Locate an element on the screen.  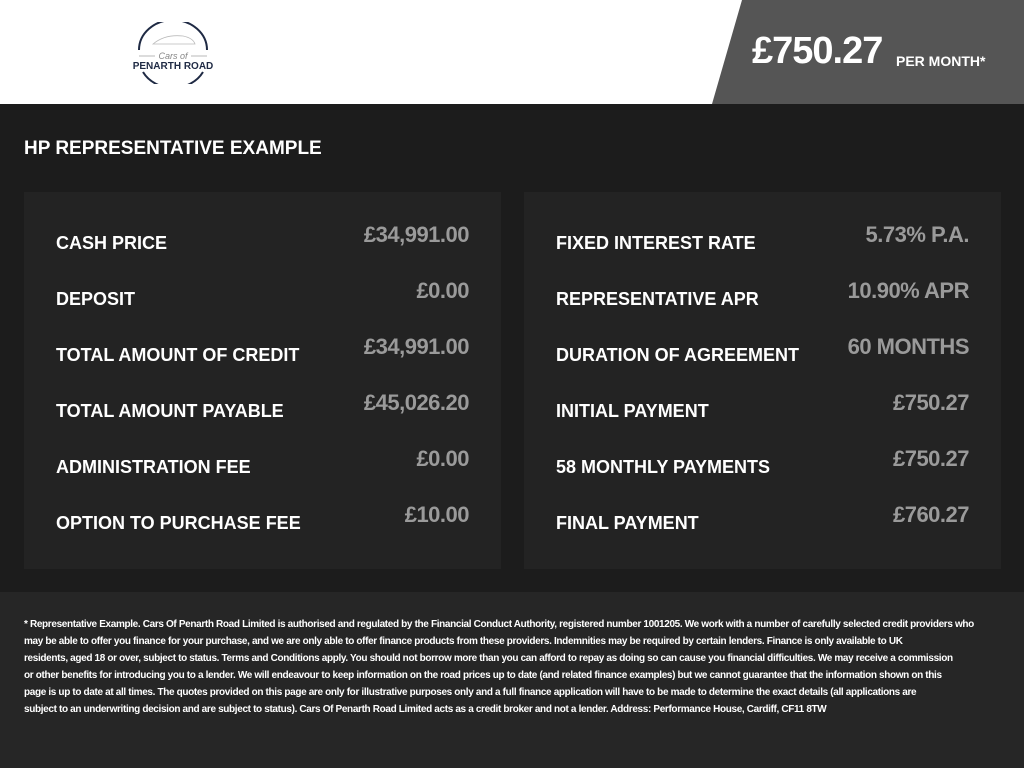
finance-row: TOTAL AMOUNT PAYABLE £45,026.20 is located at coordinates (263, 406).